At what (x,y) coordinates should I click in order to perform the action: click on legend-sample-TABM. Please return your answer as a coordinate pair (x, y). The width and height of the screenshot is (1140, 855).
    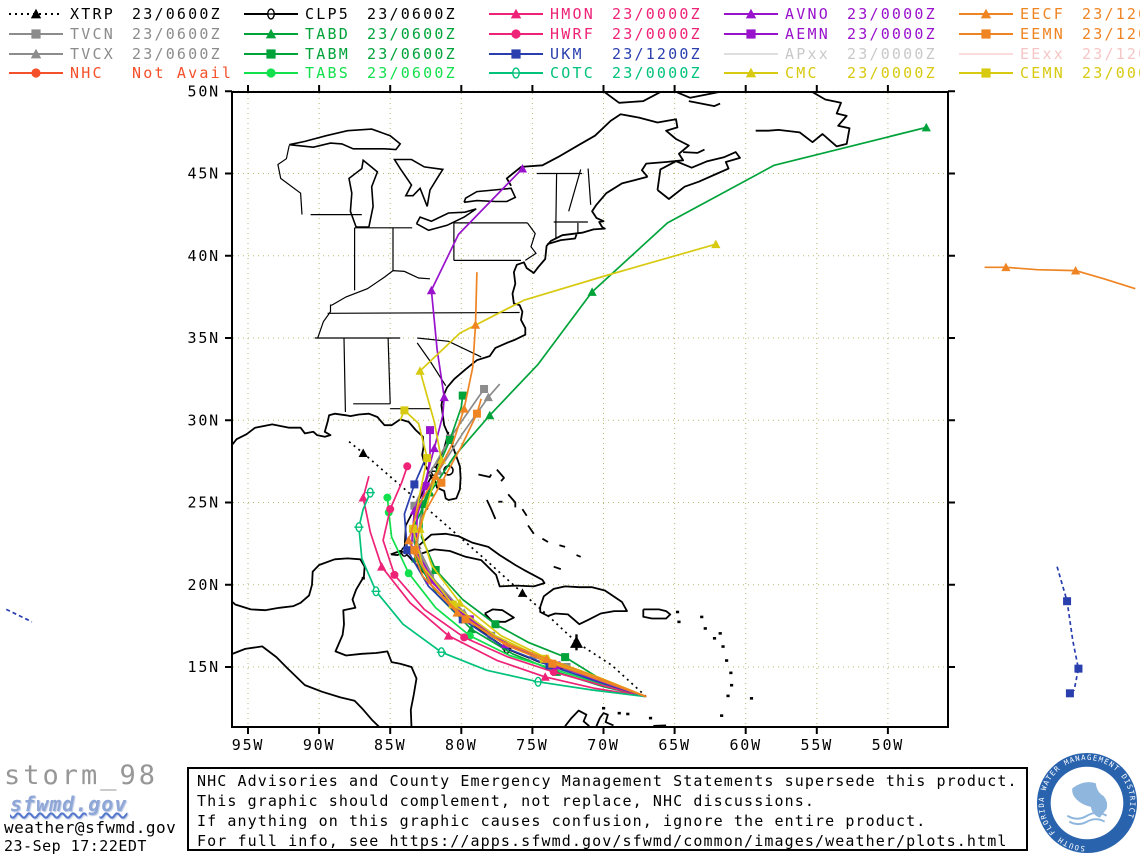
    Looking at the image, I should click on (271, 54).